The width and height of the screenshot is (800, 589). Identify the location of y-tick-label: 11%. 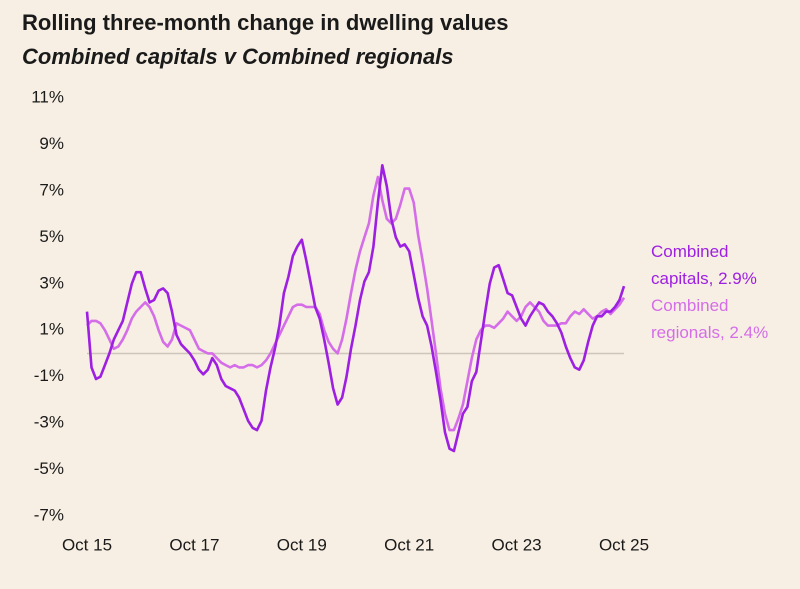
(47, 96).